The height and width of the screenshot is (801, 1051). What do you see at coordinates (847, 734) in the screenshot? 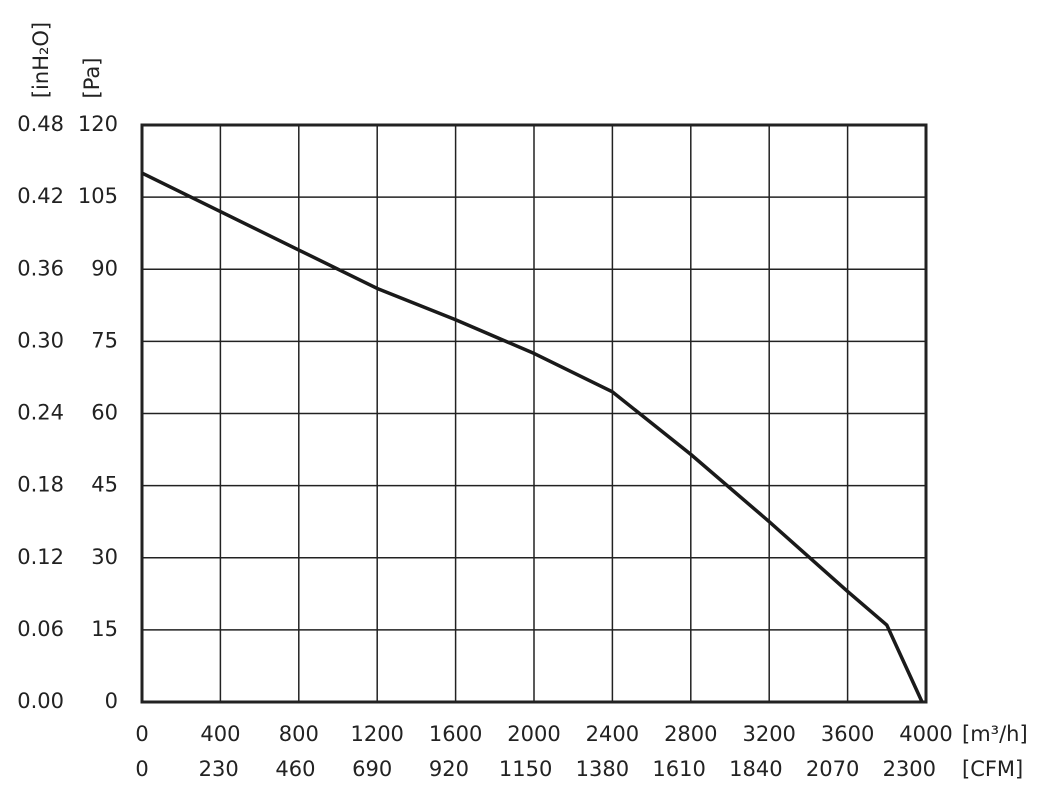
I see `x-tick-label: 3600` at bounding box center [847, 734].